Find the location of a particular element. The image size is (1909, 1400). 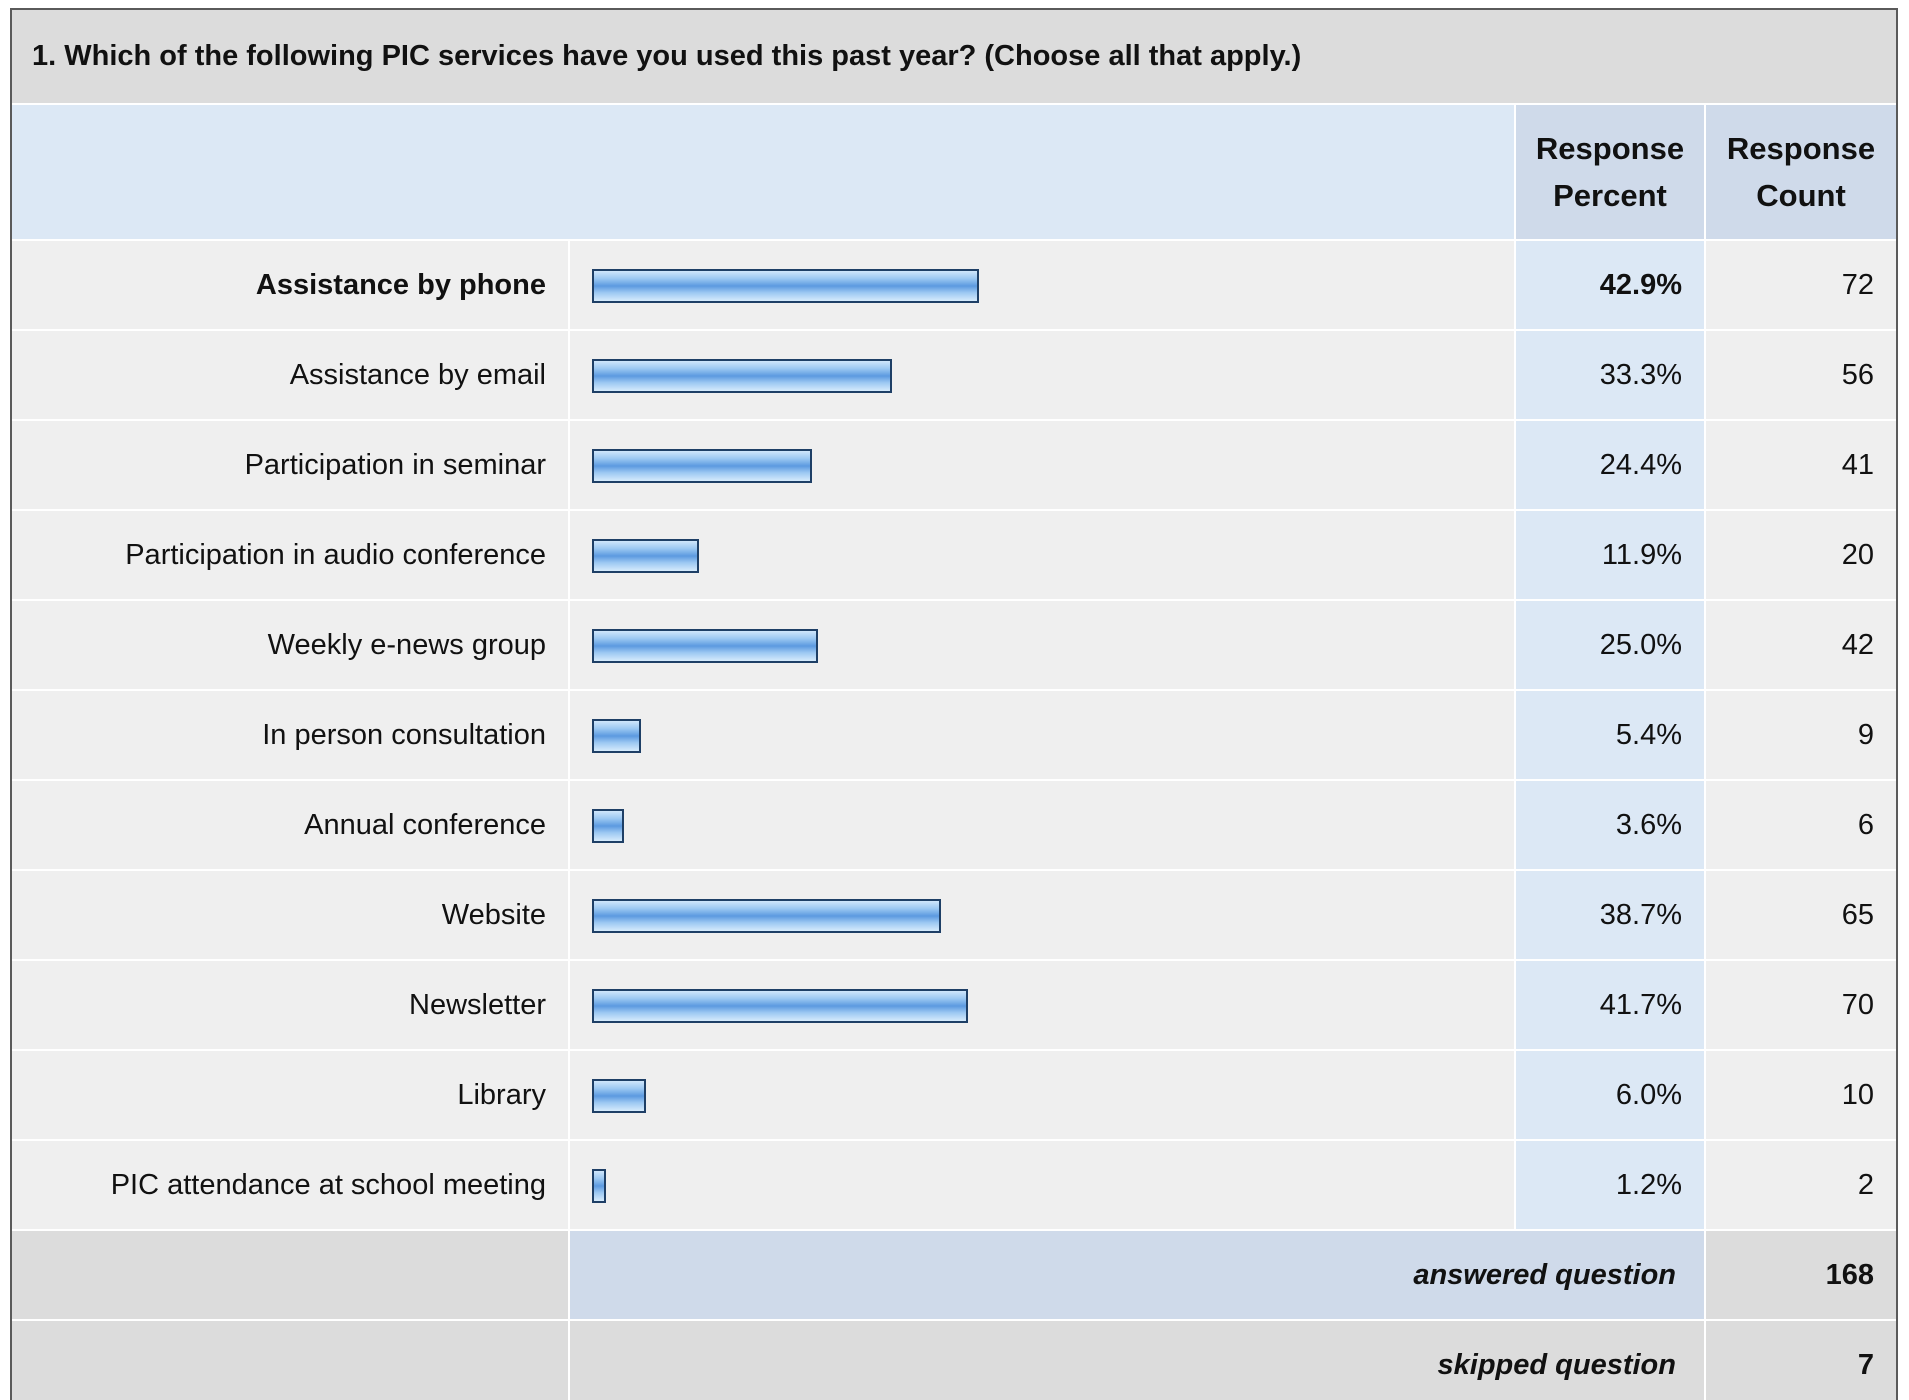

answered-question-row: answered question 168 is located at coordinates (954, 1274).